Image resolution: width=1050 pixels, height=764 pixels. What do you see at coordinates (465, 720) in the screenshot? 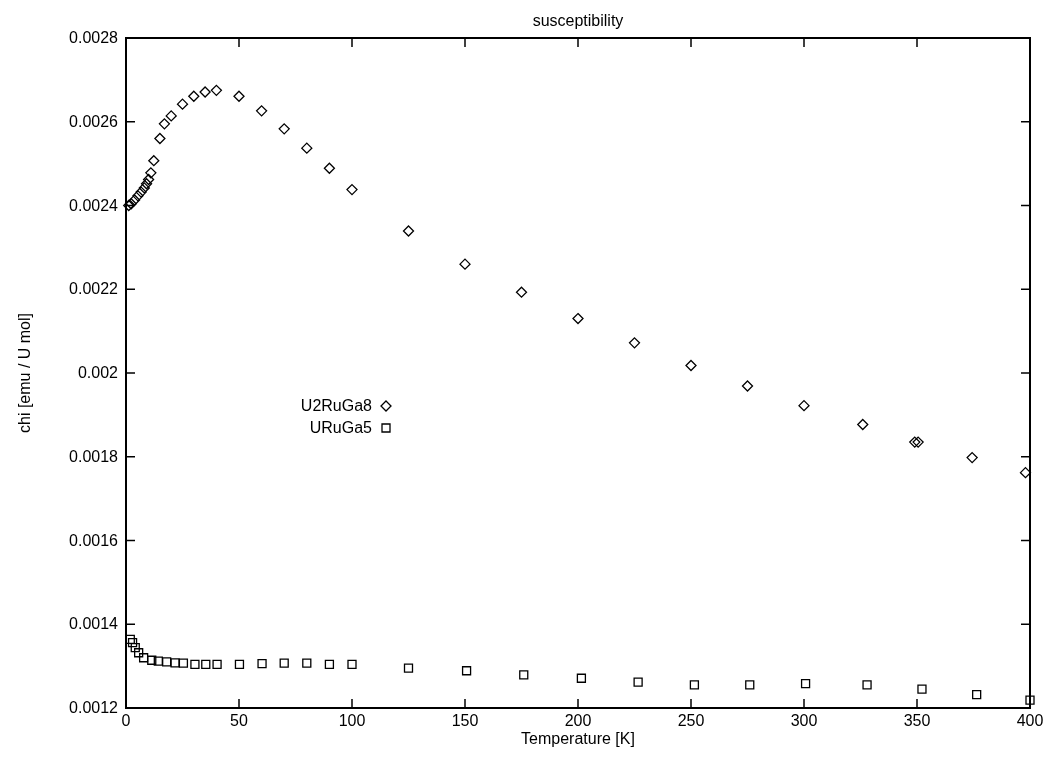
I see `x-tick-label: 150` at bounding box center [465, 720].